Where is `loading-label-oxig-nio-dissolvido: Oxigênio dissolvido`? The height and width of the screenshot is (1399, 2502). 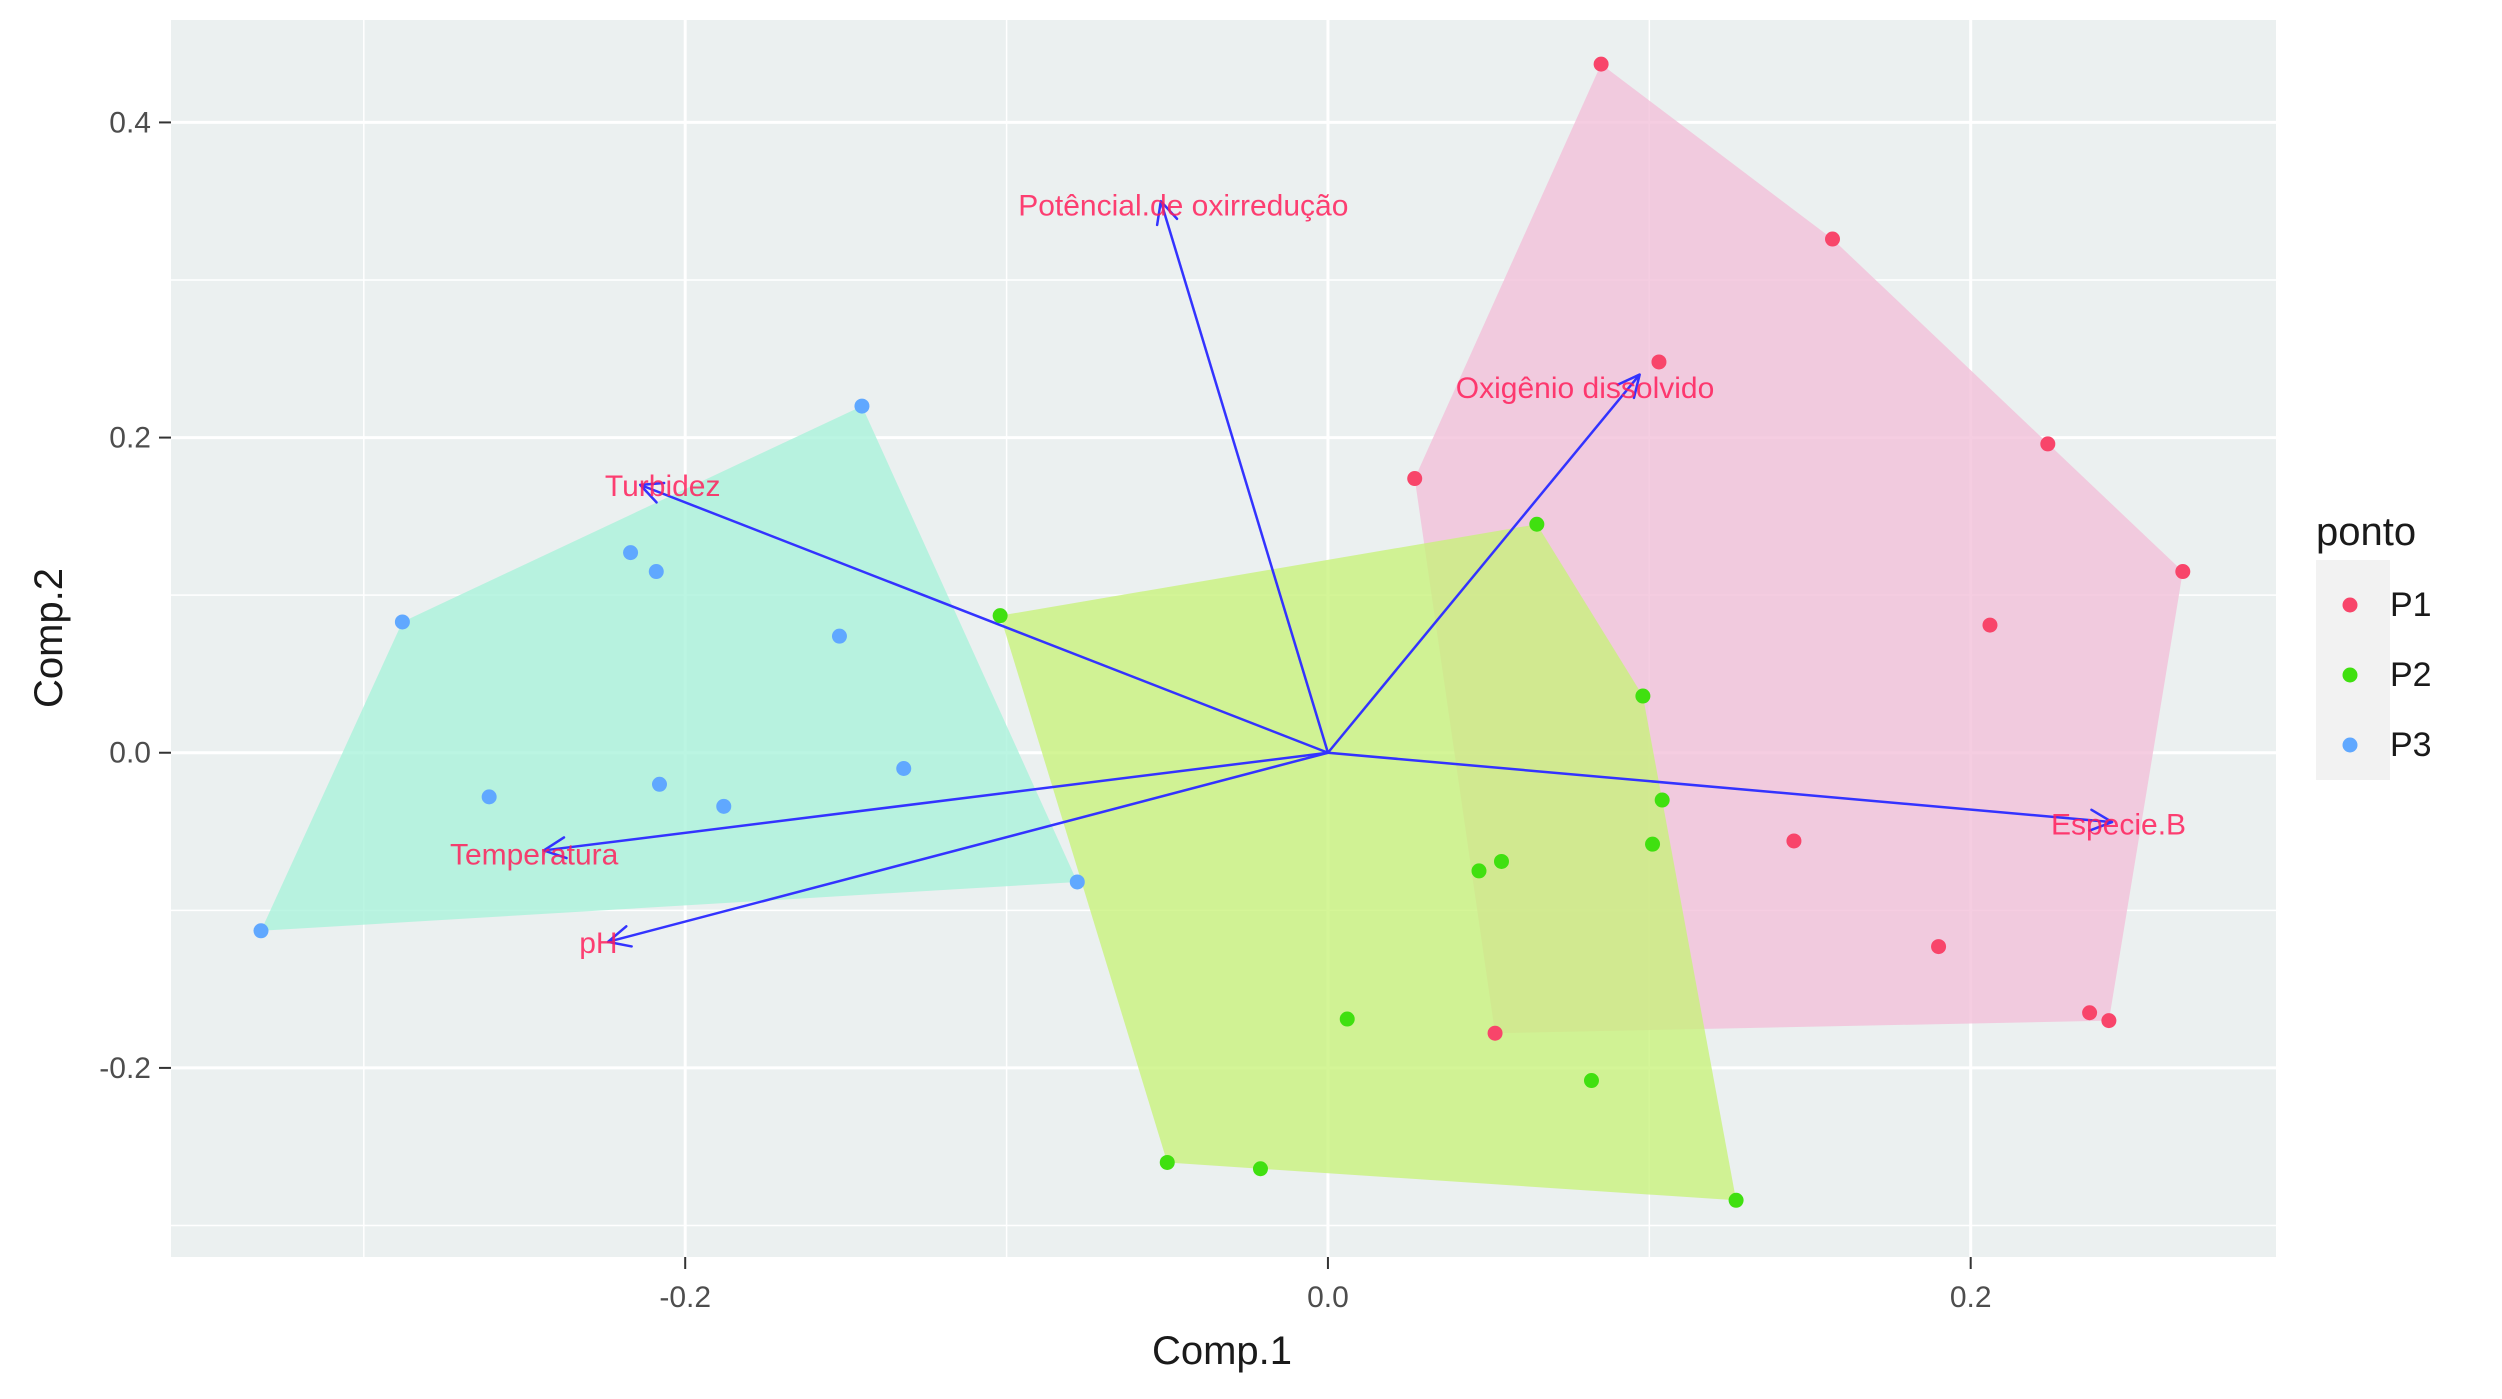 loading-label-oxig-nio-dissolvido: Oxigênio dissolvido is located at coordinates (1585, 388).